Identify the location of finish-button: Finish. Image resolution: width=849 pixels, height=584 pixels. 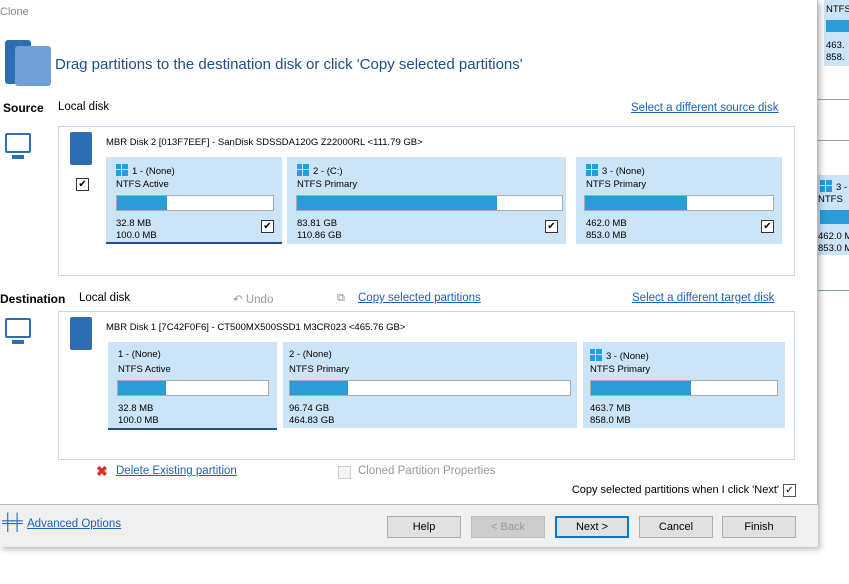
(759, 527).